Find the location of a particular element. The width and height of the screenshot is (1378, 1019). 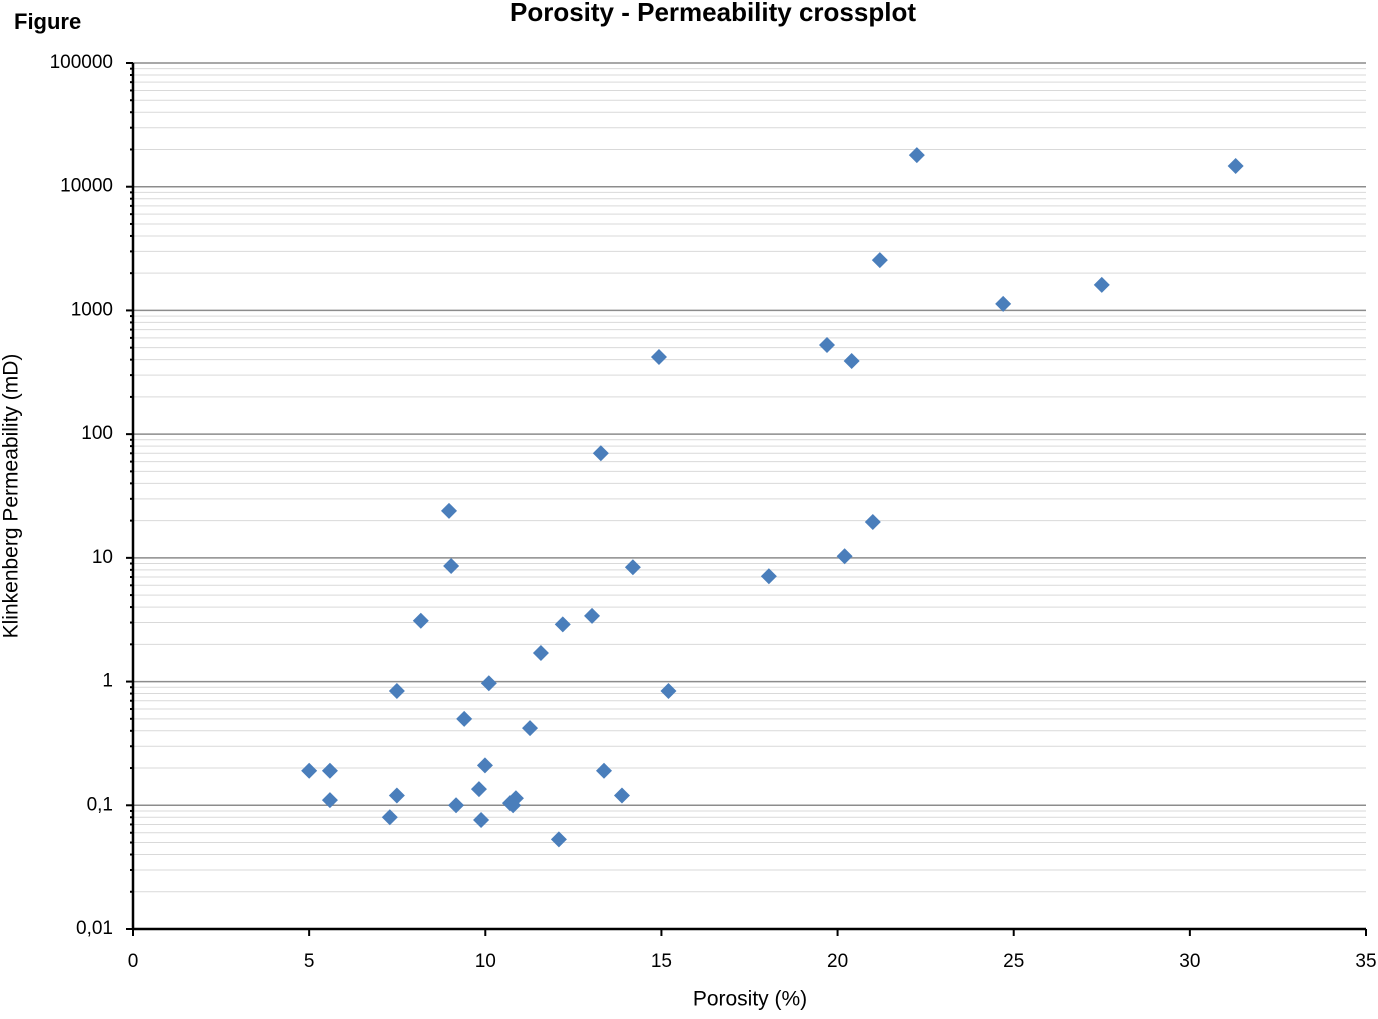

x-tick-label: 10 is located at coordinates (485, 961).